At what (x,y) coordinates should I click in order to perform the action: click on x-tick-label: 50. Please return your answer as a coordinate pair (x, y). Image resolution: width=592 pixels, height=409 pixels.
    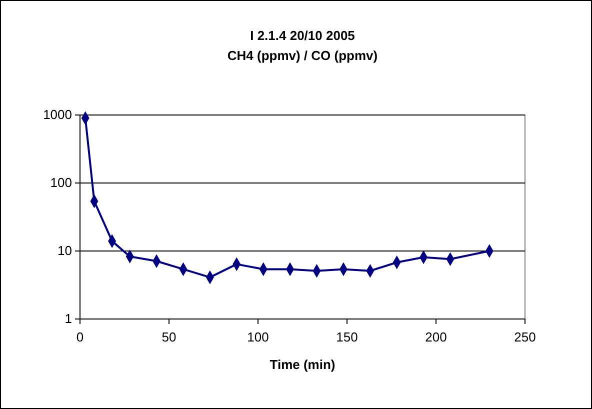
    Looking at the image, I should click on (169, 336).